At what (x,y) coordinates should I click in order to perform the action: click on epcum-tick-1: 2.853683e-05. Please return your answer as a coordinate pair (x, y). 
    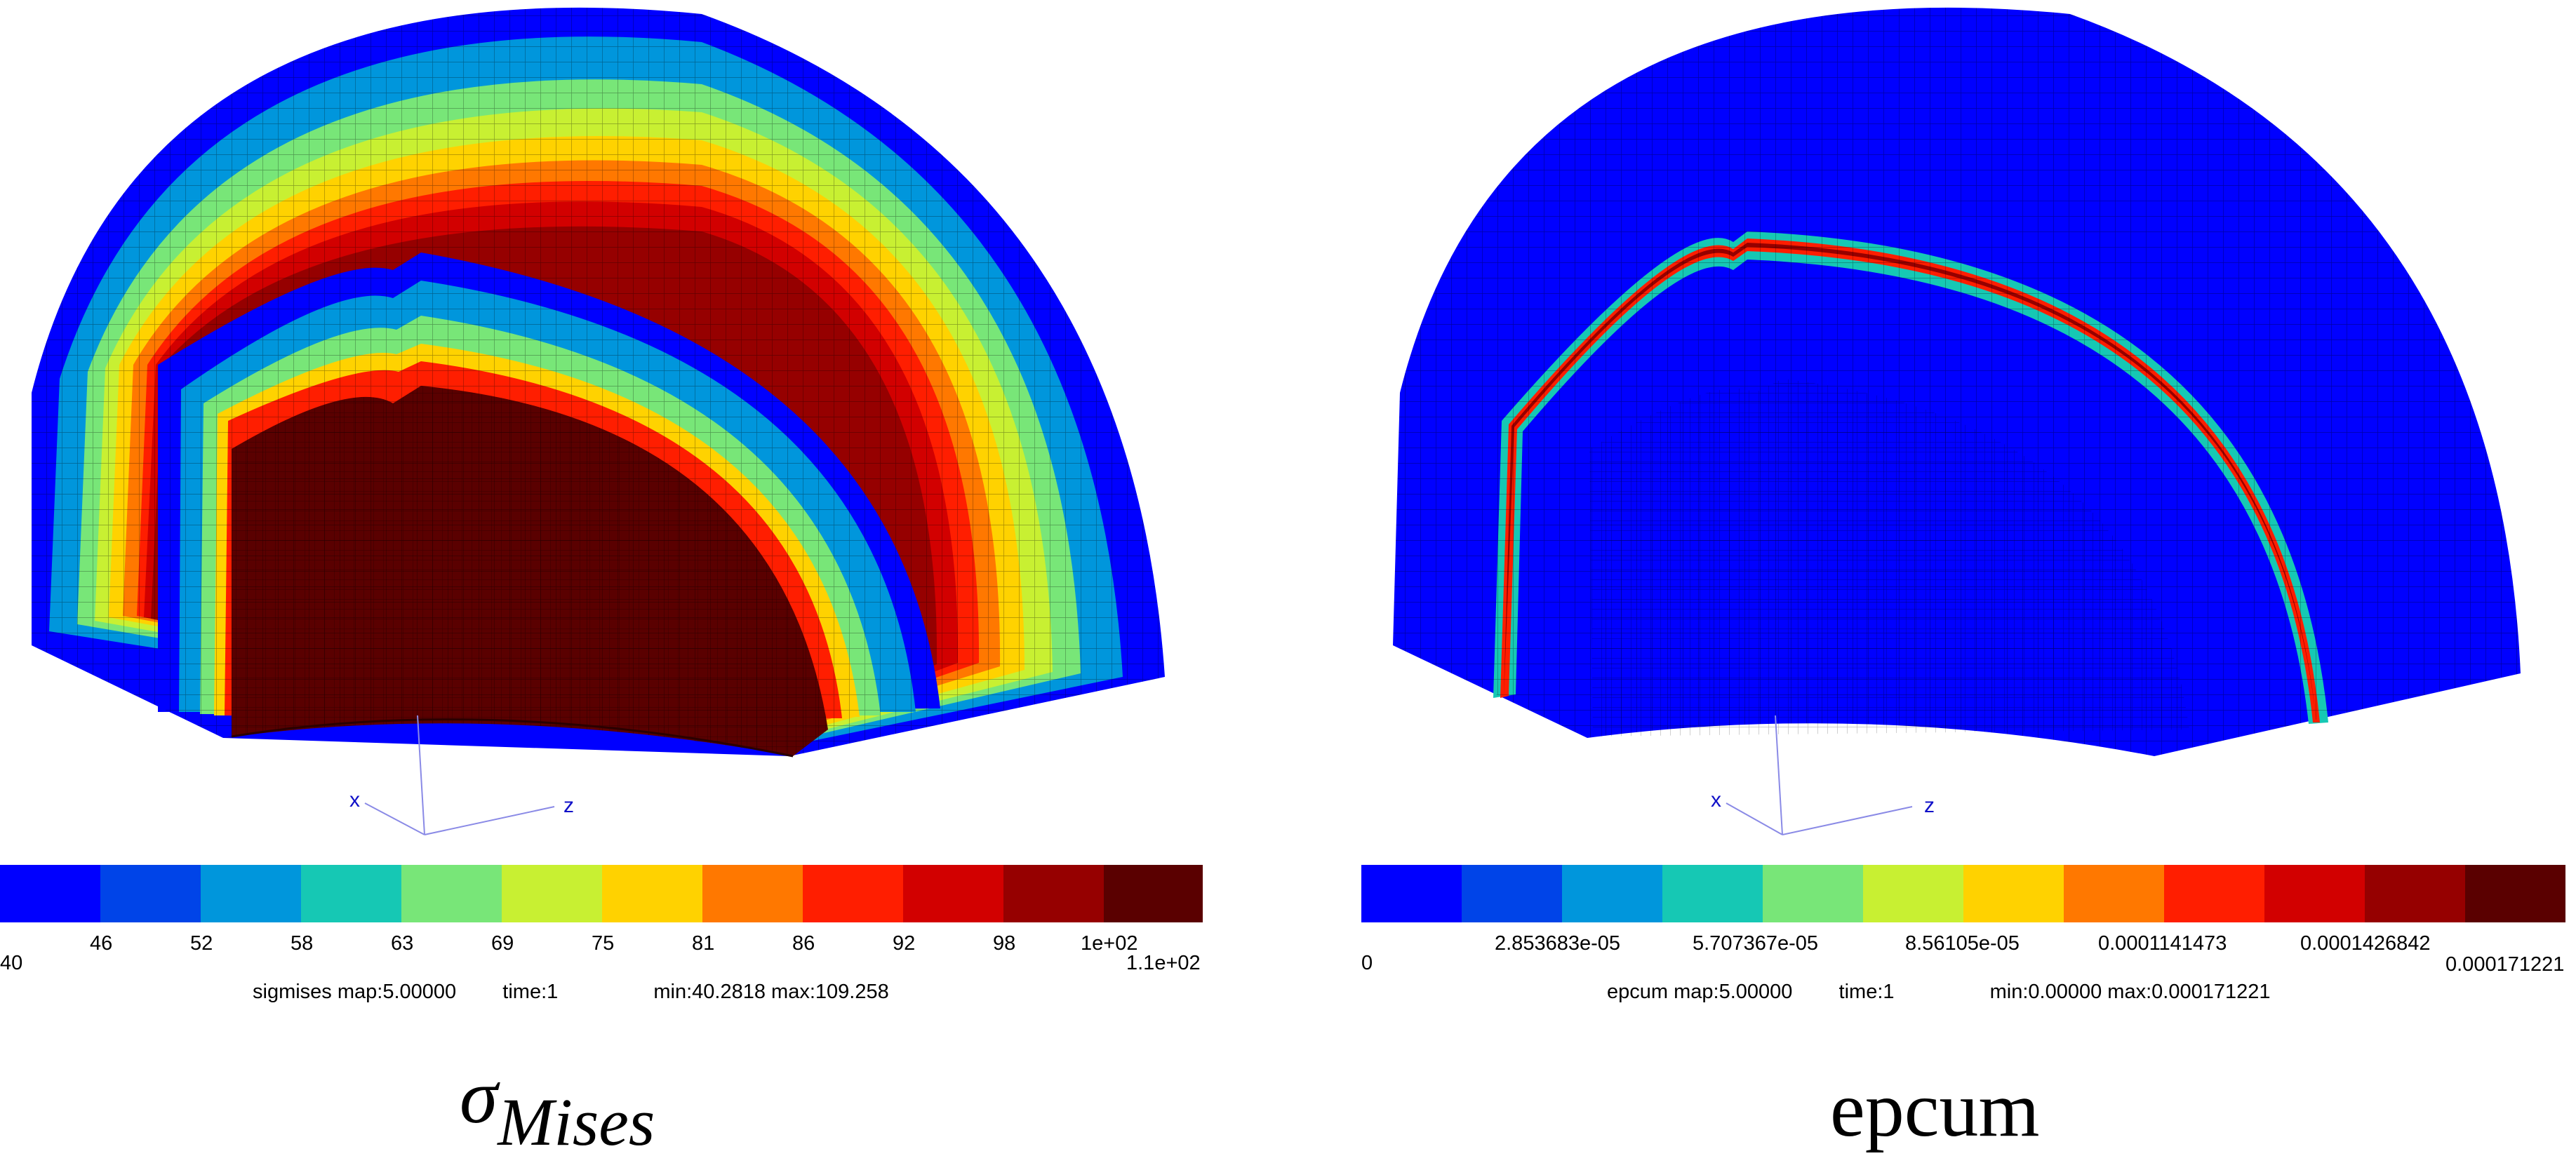
    Looking at the image, I should click on (1558, 943).